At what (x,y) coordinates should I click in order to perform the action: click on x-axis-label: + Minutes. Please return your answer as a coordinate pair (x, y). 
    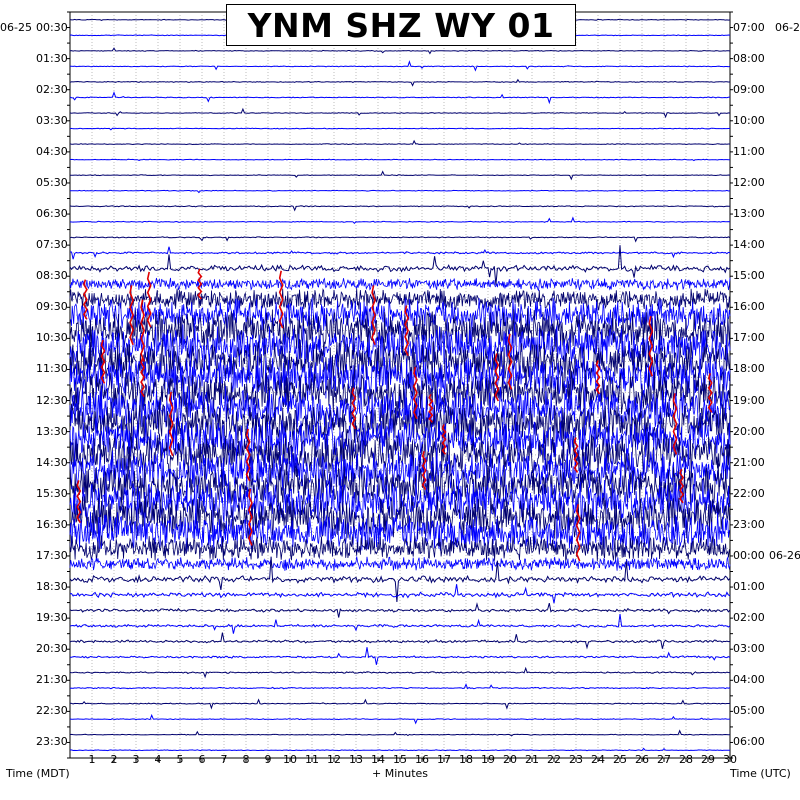
    Looking at the image, I should click on (400, 773).